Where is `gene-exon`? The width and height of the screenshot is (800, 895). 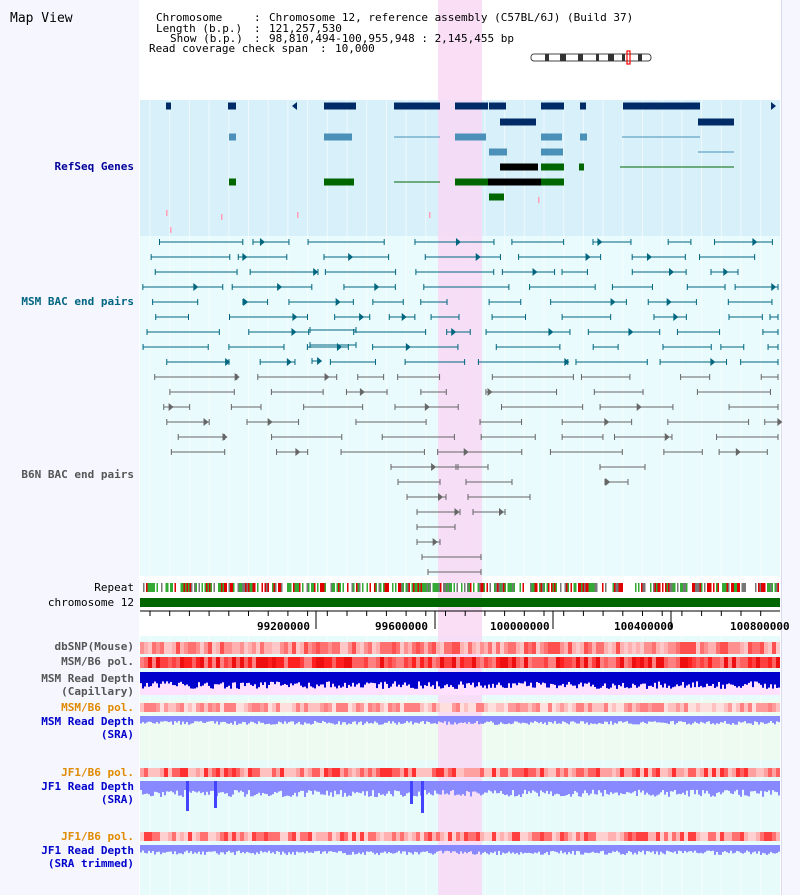
gene-exon is located at coordinates (552, 106).